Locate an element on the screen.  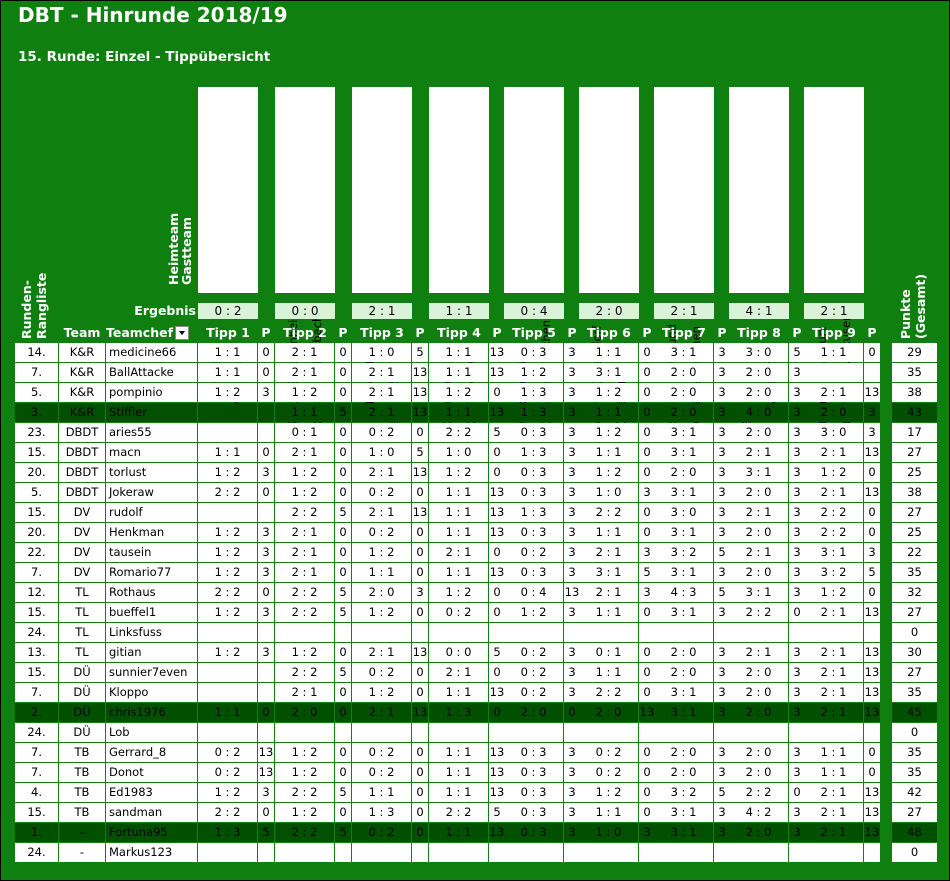
rank-cell: 13. is located at coordinates (36, 652).